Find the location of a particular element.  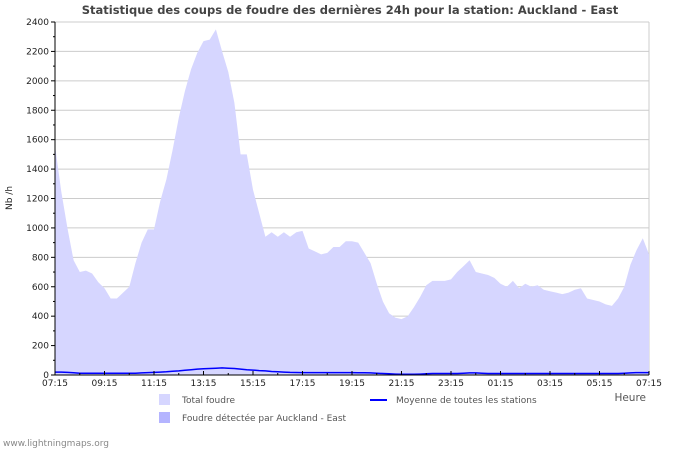

y-tick-label: 1400 is located at coordinates (37, 170).